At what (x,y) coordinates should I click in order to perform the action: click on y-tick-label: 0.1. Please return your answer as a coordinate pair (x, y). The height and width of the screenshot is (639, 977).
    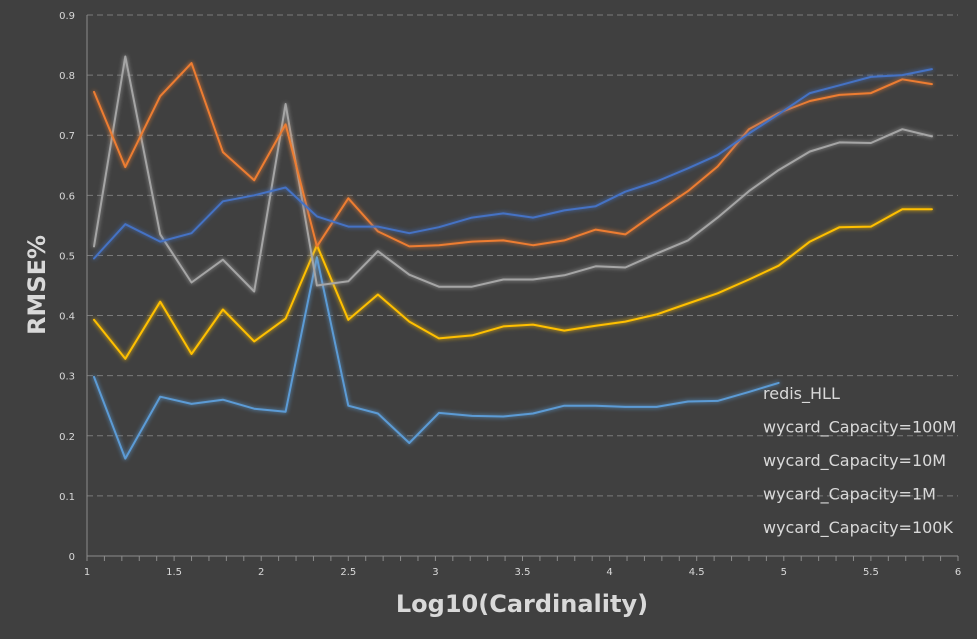
    Looking at the image, I should click on (67, 497).